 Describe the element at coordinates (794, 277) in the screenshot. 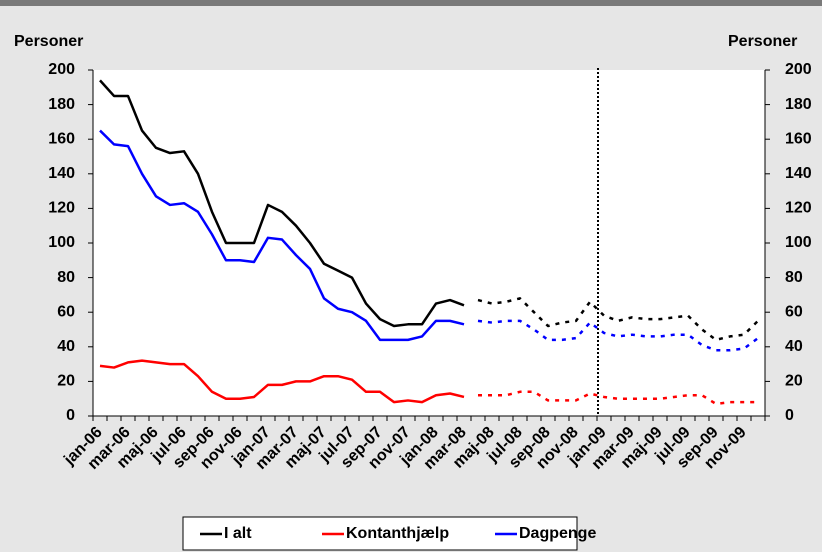

I see `y2-tick-label: 80` at that location.